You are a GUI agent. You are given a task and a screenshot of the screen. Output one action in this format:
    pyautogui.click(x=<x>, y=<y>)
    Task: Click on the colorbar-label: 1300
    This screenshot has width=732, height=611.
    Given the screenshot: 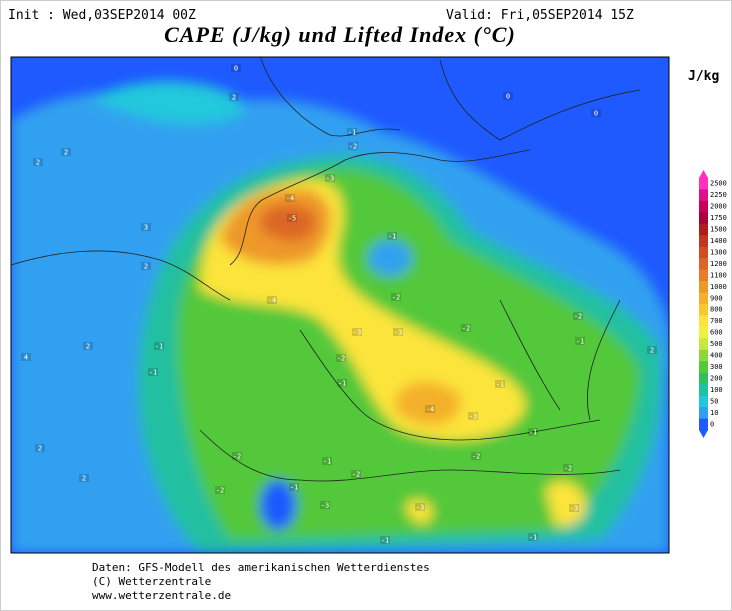 What is the action you would take?
    pyautogui.click(x=718, y=252)
    